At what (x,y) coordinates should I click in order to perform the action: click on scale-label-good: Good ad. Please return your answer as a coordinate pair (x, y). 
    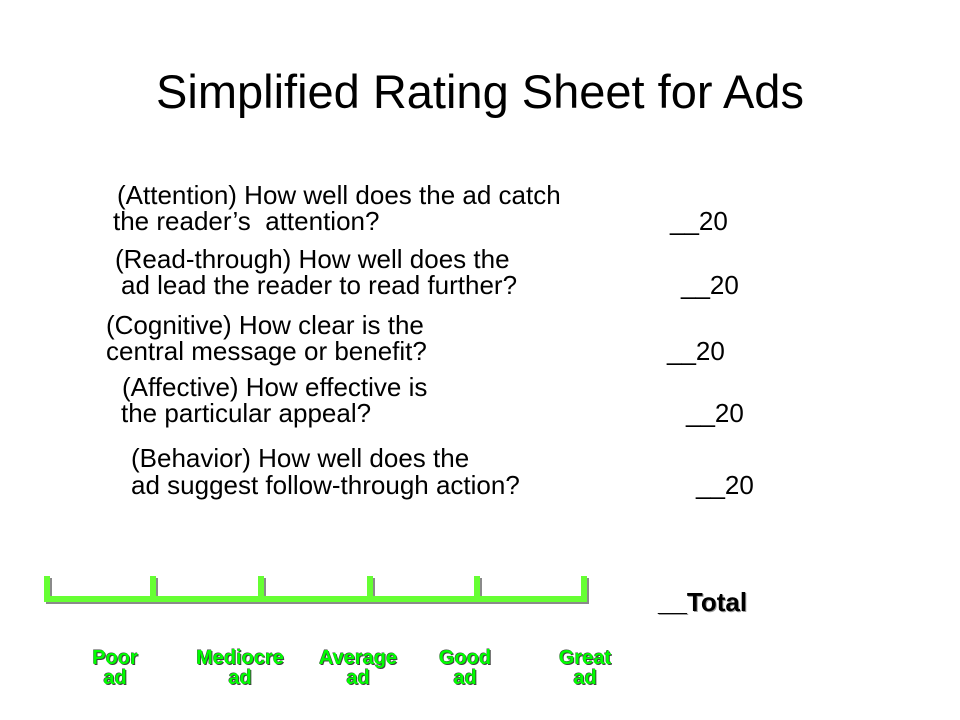
    Looking at the image, I should click on (465, 668).